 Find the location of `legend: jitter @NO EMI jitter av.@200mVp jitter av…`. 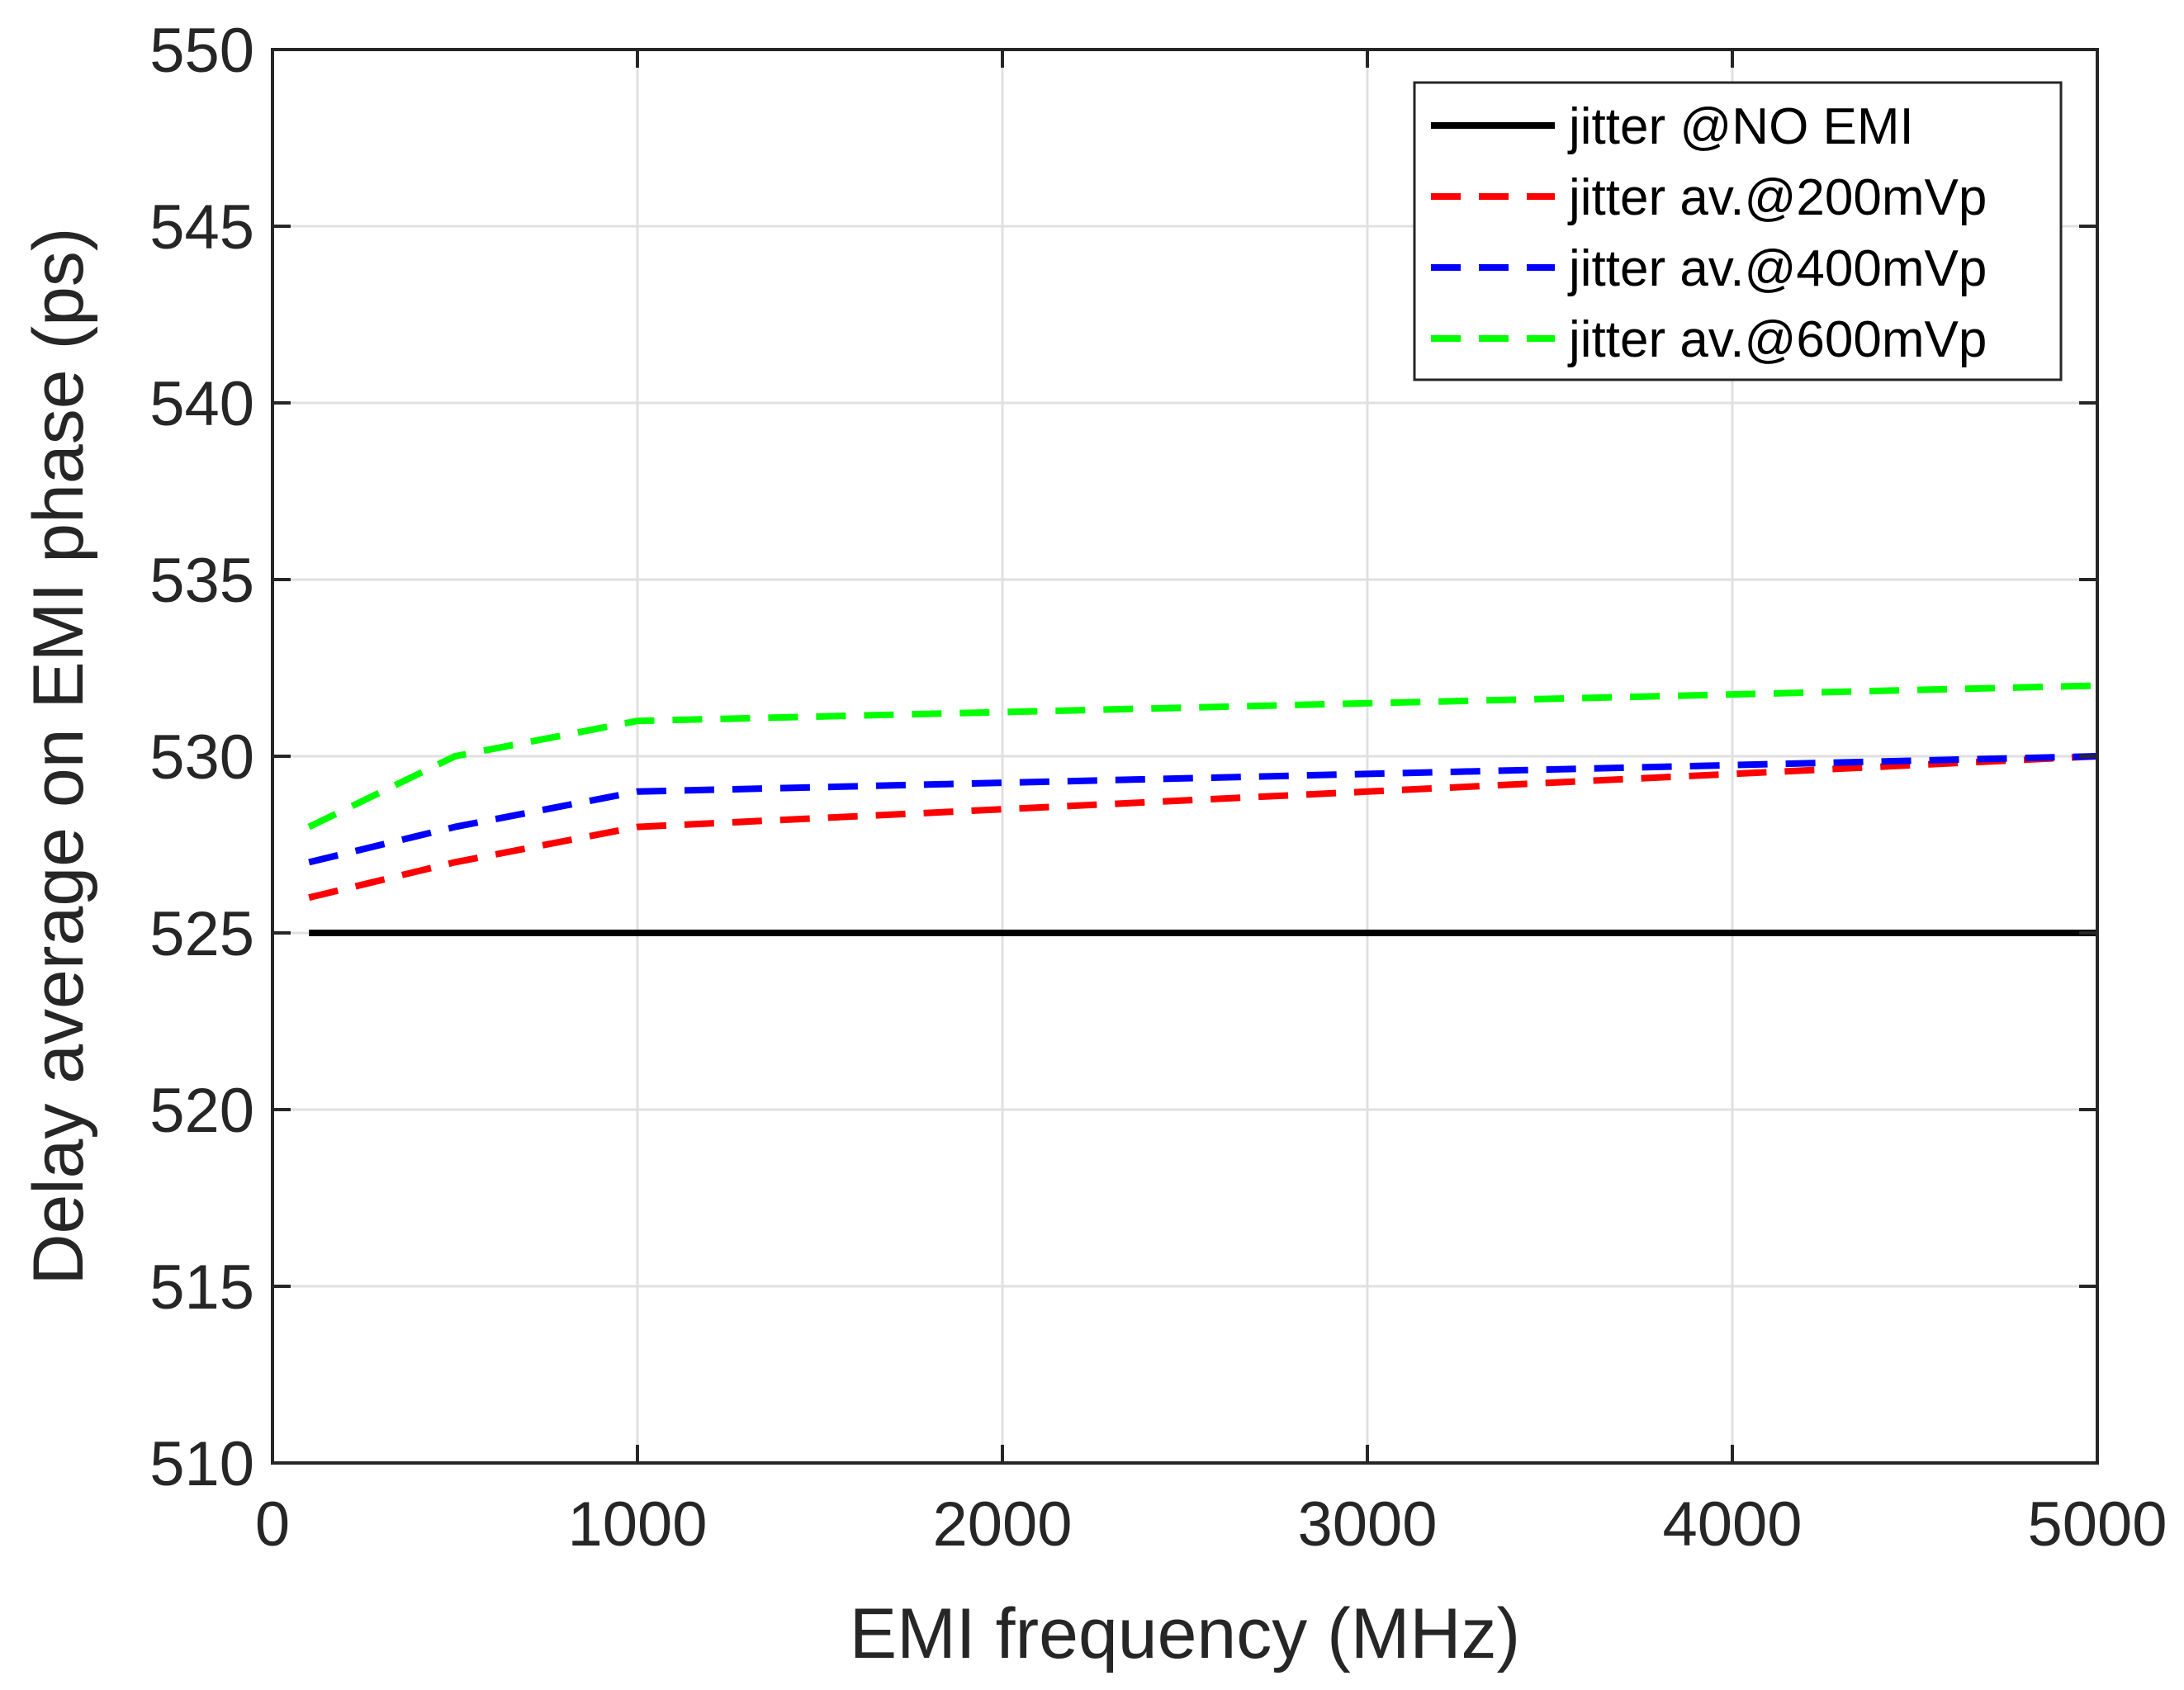

legend: jitter @NO EMI jitter av.@200mVp jitter av… is located at coordinates (1738, 231).